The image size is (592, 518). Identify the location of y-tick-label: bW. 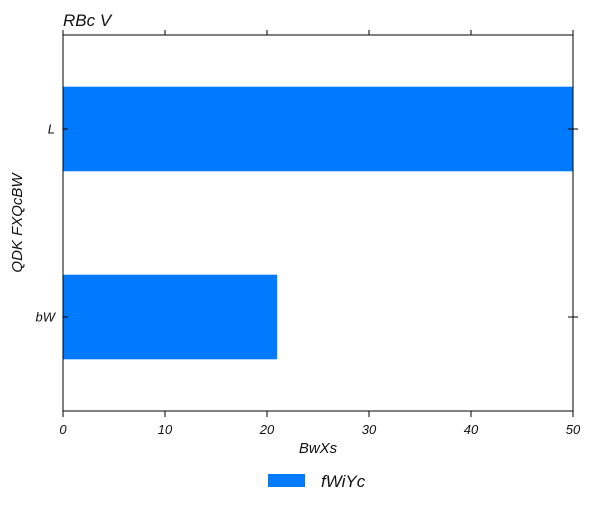
(46, 317).